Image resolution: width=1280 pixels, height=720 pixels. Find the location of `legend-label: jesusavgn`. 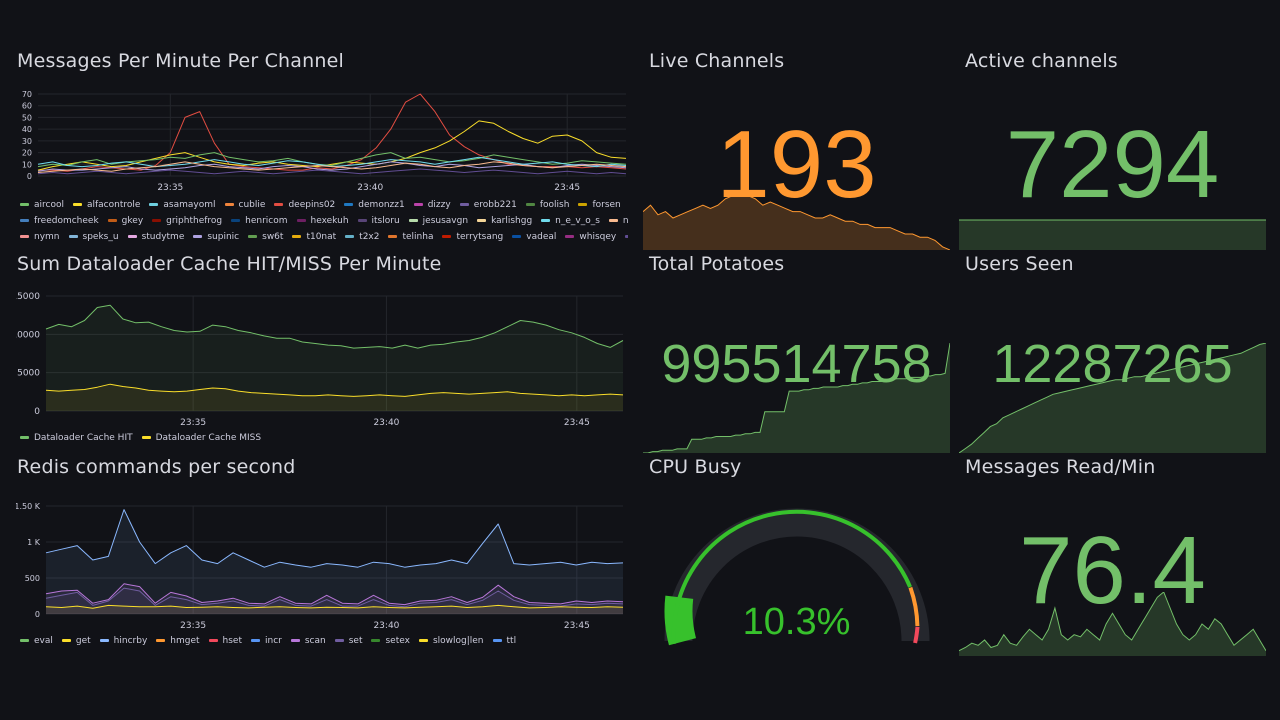

legend-label: jesusavgn is located at coordinates (445, 220).